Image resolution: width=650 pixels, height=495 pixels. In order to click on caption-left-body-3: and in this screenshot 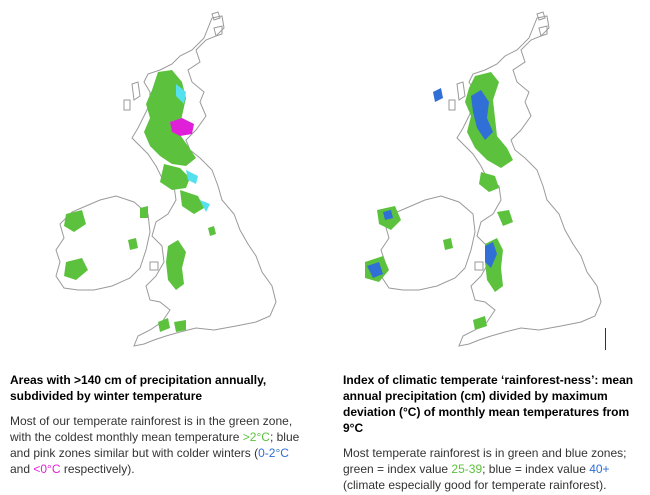, I will do `click(22, 469)`.